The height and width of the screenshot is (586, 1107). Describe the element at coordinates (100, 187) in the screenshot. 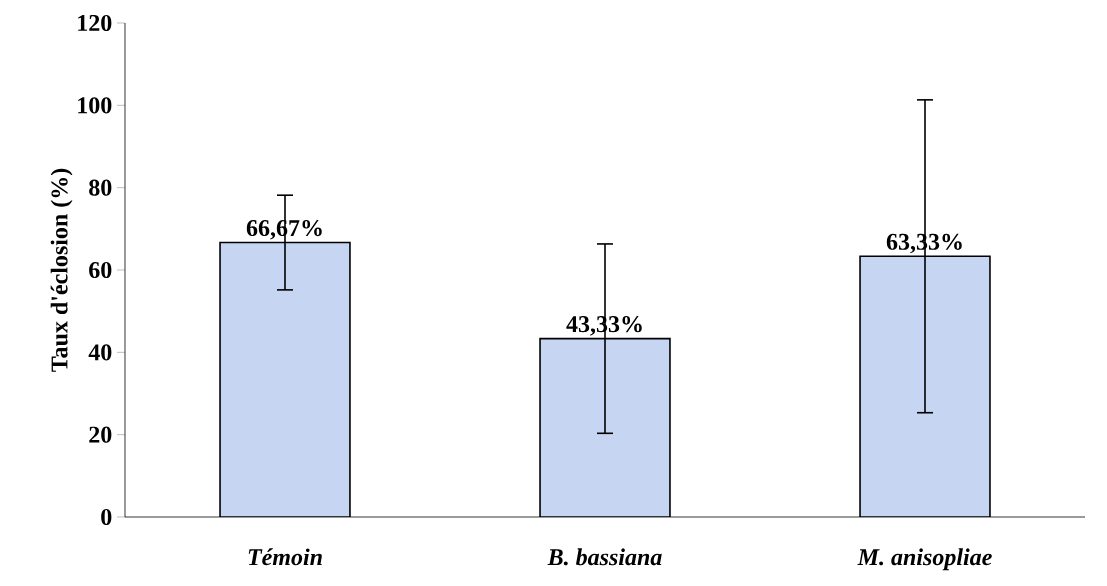

I see `y-tick-label: 80` at that location.